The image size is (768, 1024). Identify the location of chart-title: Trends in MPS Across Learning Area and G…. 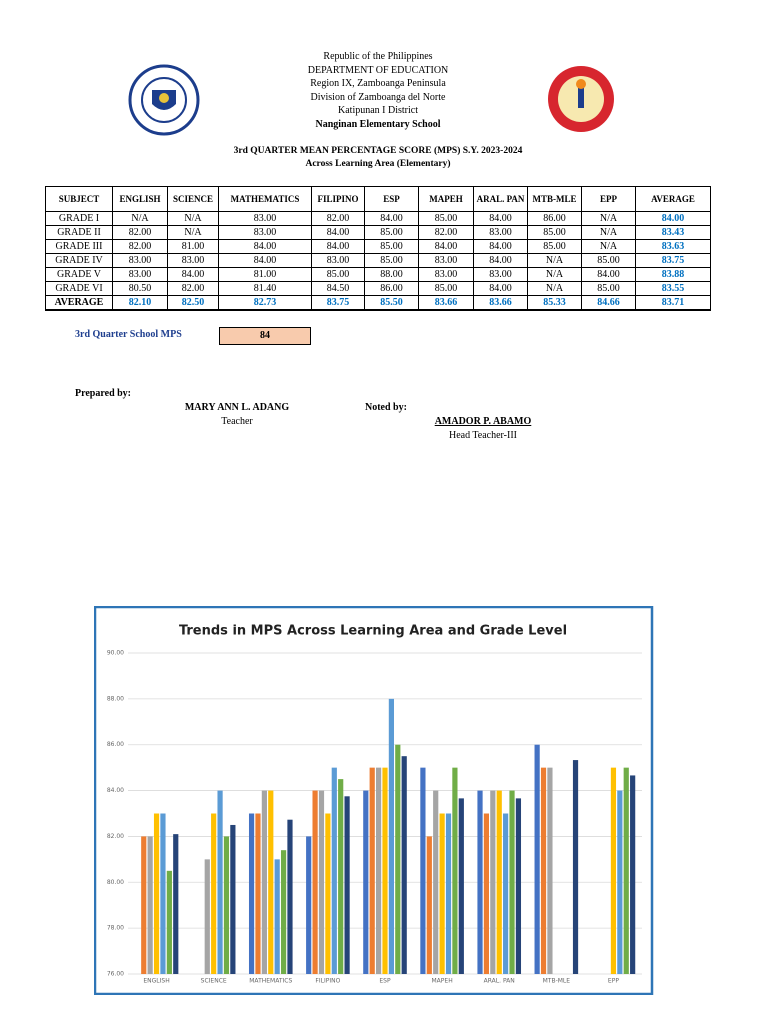
(373, 631).